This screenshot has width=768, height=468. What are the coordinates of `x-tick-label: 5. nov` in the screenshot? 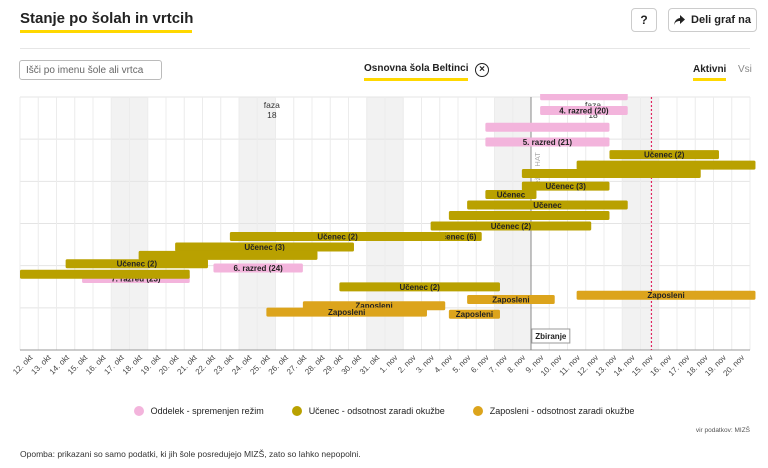 It's located at (462, 364).